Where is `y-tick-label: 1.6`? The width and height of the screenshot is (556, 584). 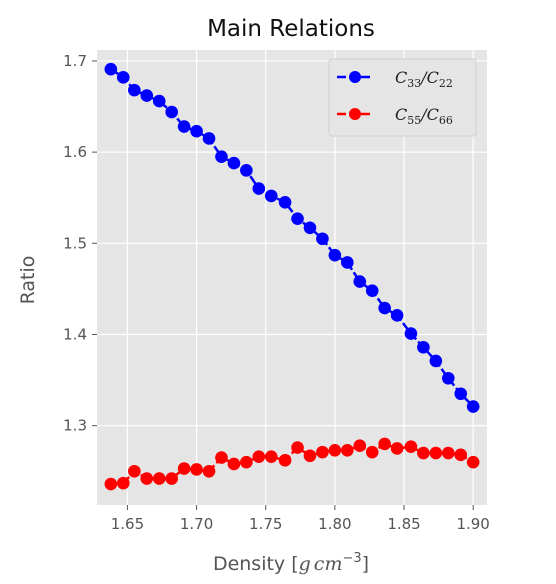 y-tick-label: 1.6 is located at coordinates (75, 152).